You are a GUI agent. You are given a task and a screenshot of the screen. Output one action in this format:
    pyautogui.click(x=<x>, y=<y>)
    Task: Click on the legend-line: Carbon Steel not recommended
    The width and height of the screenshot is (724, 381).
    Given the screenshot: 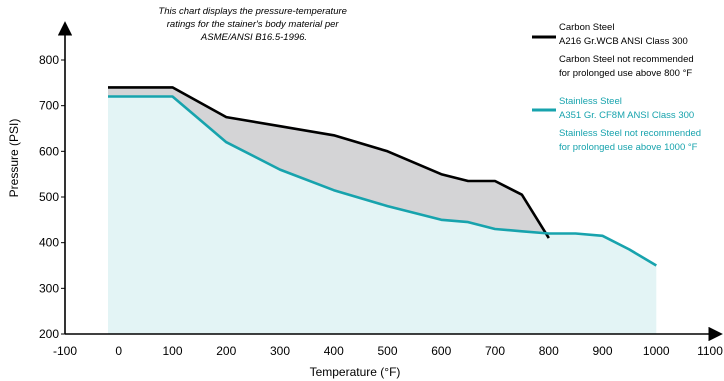 What is the action you would take?
    pyautogui.click(x=626, y=59)
    